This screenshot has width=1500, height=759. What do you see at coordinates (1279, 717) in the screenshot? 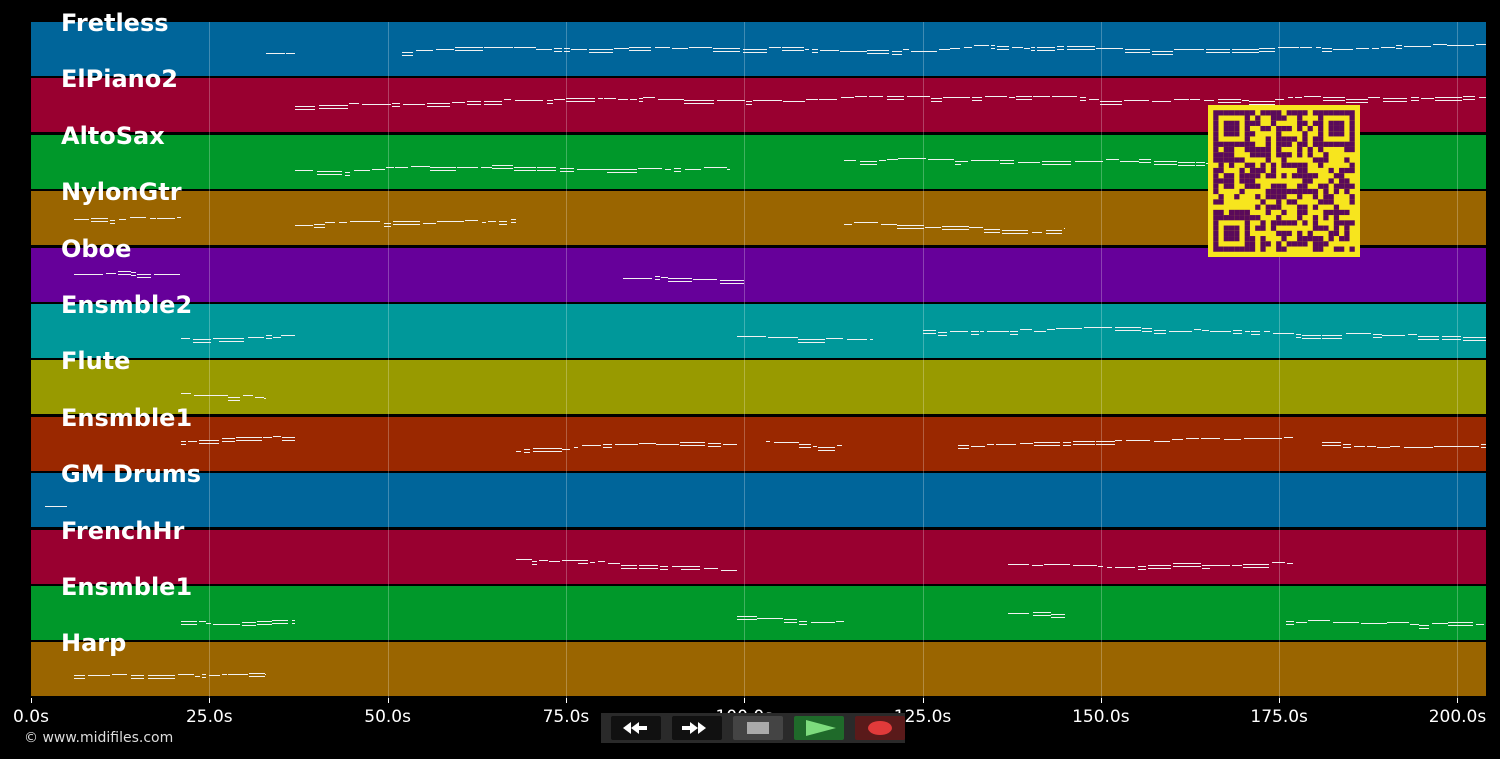
I see `axis-tick-label: 175.0s` at bounding box center [1279, 717].